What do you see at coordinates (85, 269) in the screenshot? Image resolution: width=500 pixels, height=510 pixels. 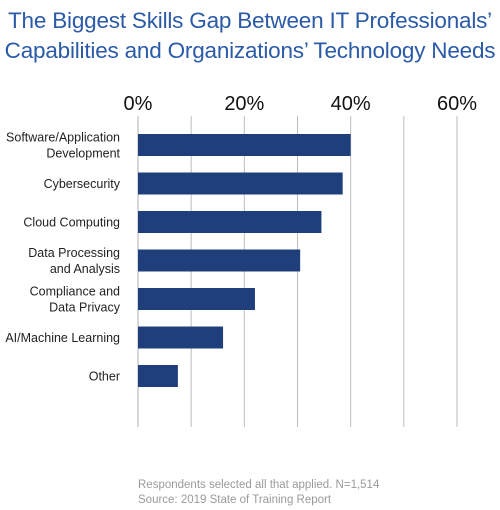 I see `category-label: and Analysis` at bounding box center [85, 269].